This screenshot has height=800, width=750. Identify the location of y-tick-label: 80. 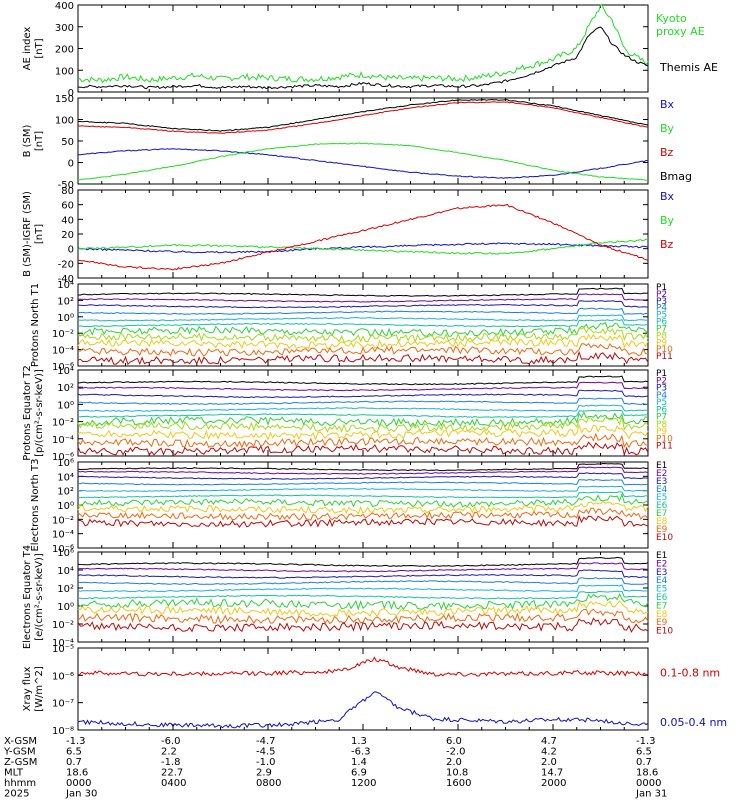
(67, 191).